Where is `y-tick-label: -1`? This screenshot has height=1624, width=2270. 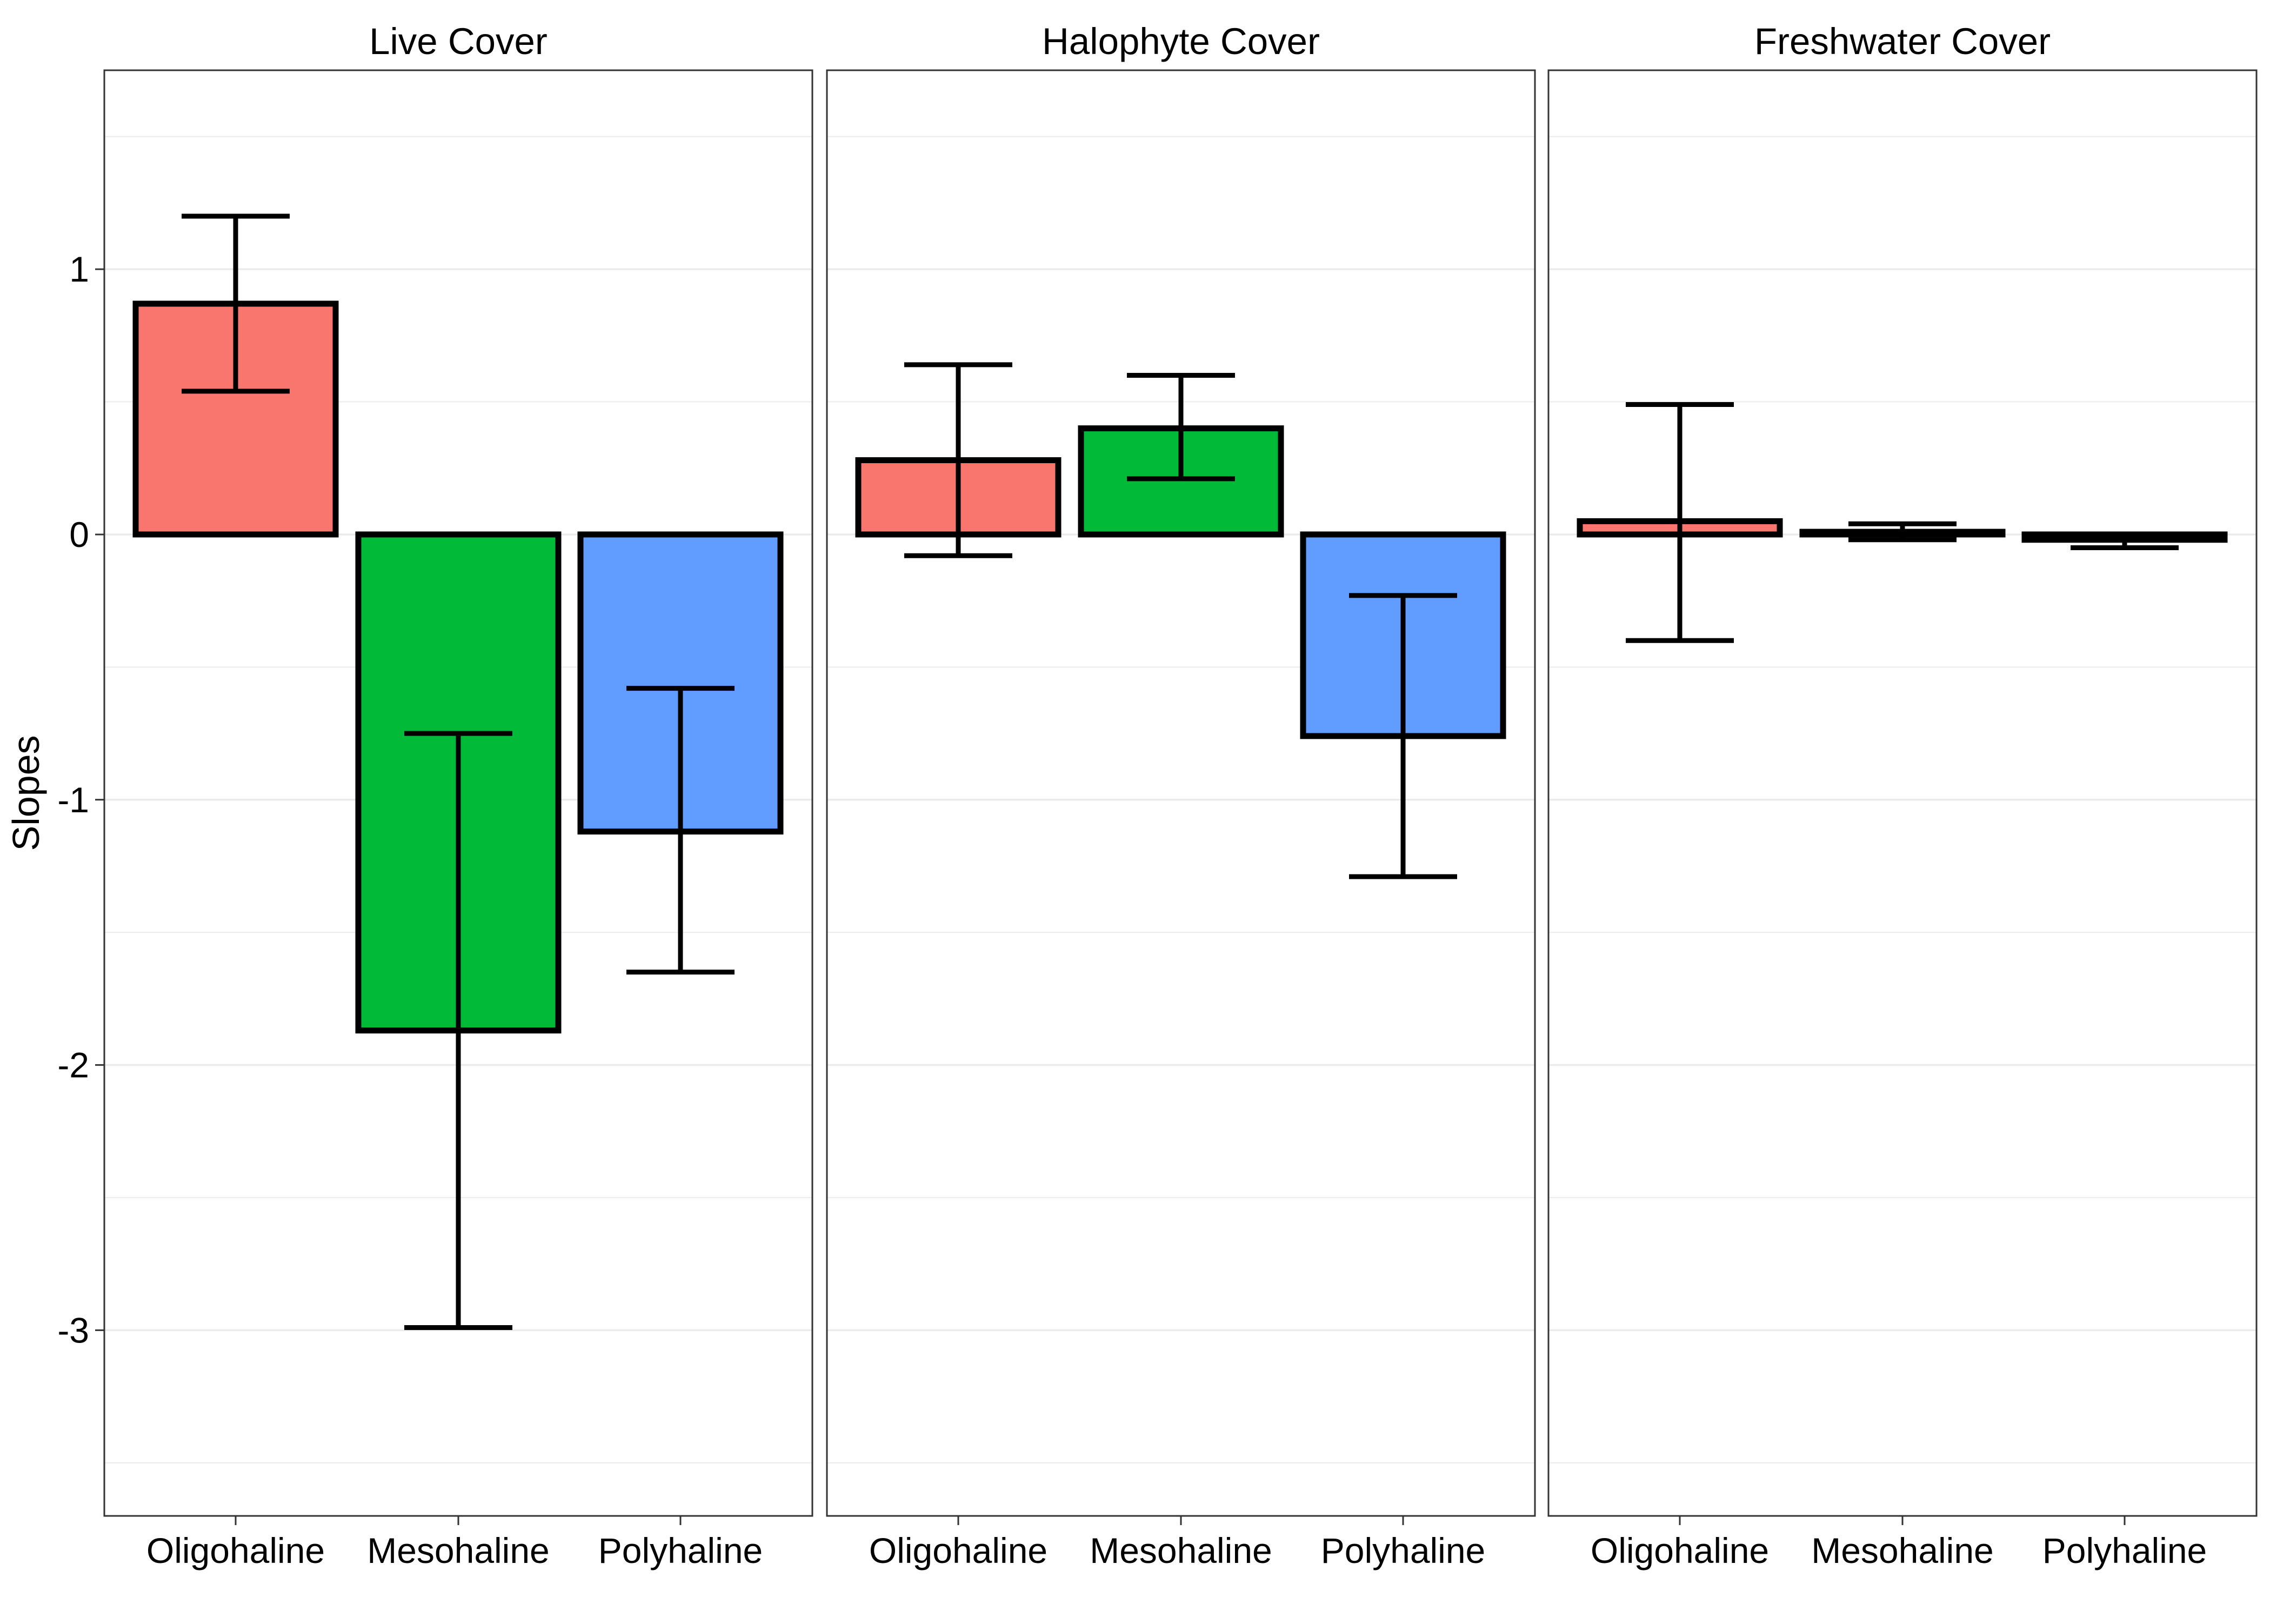
y-tick-label: -1 is located at coordinates (73, 800).